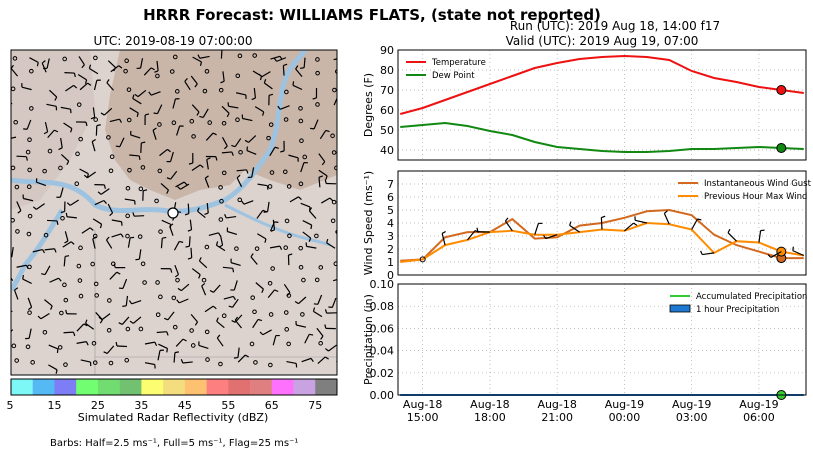 The height and width of the screenshot is (460, 813). What do you see at coordinates (446, 69) in the screenshot?
I see `legend: Temperature Dew Point` at bounding box center [446, 69].